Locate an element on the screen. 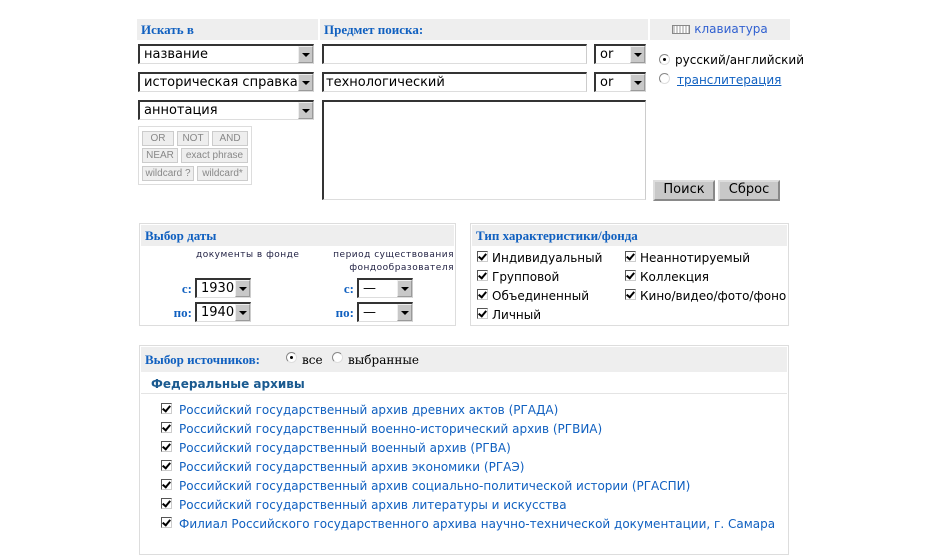  reset-button: Сброс is located at coordinates (749, 190).